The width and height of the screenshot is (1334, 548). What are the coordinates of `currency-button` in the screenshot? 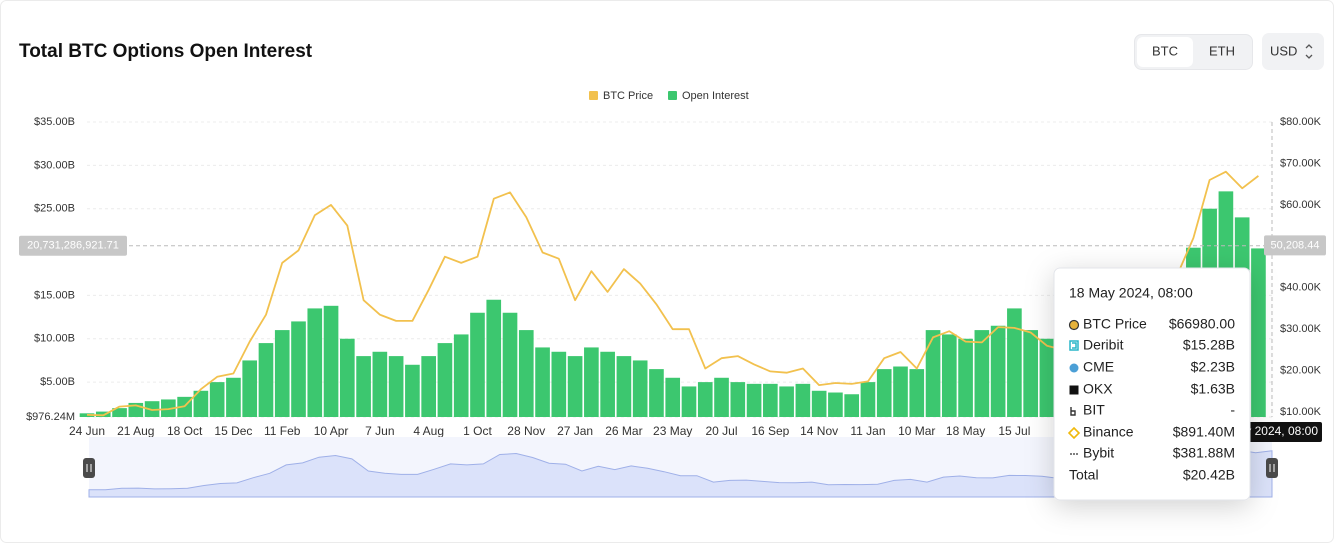 It's located at (1293, 51).